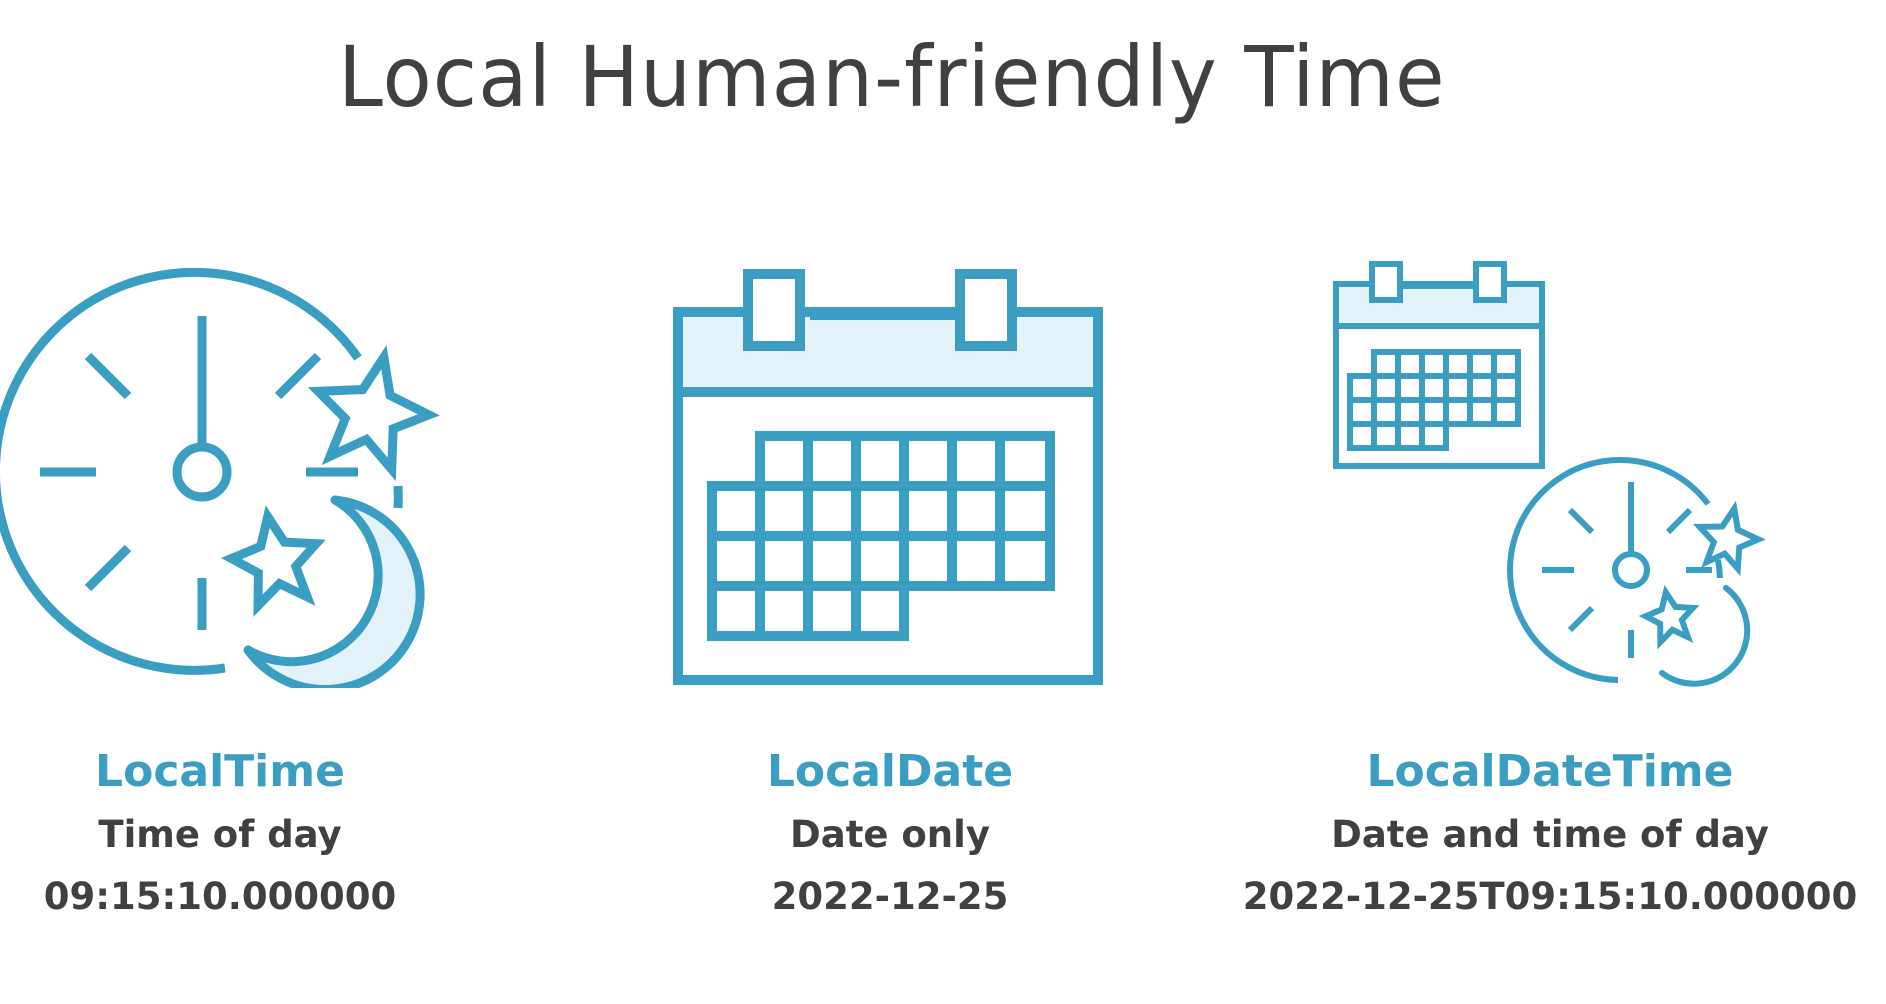  I want to click on card-example: 2022-12-25, so click(890, 896).